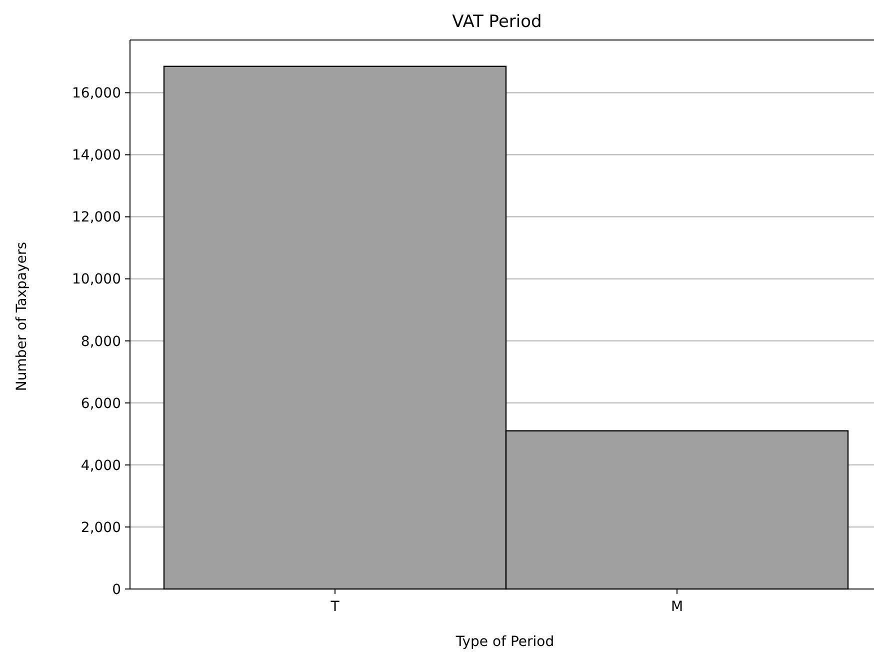 Image resolution: width=874 pixels, height=653 pixels. I want to click on y-tick-label: 8,000, so click(100, 342).